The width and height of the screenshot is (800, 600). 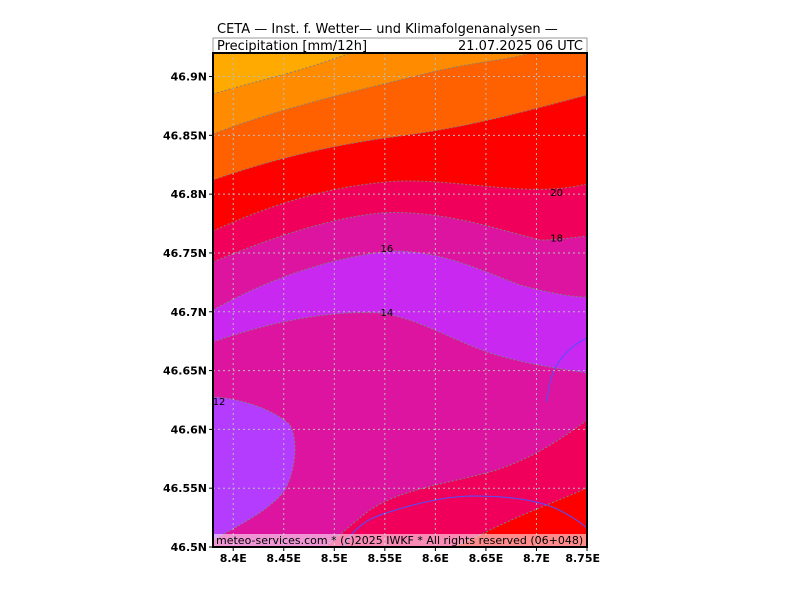 What do you see at coordinates (386, 313) in the screenshot?
I see `contour-label-14: 14` at bounding box center [386, 313].